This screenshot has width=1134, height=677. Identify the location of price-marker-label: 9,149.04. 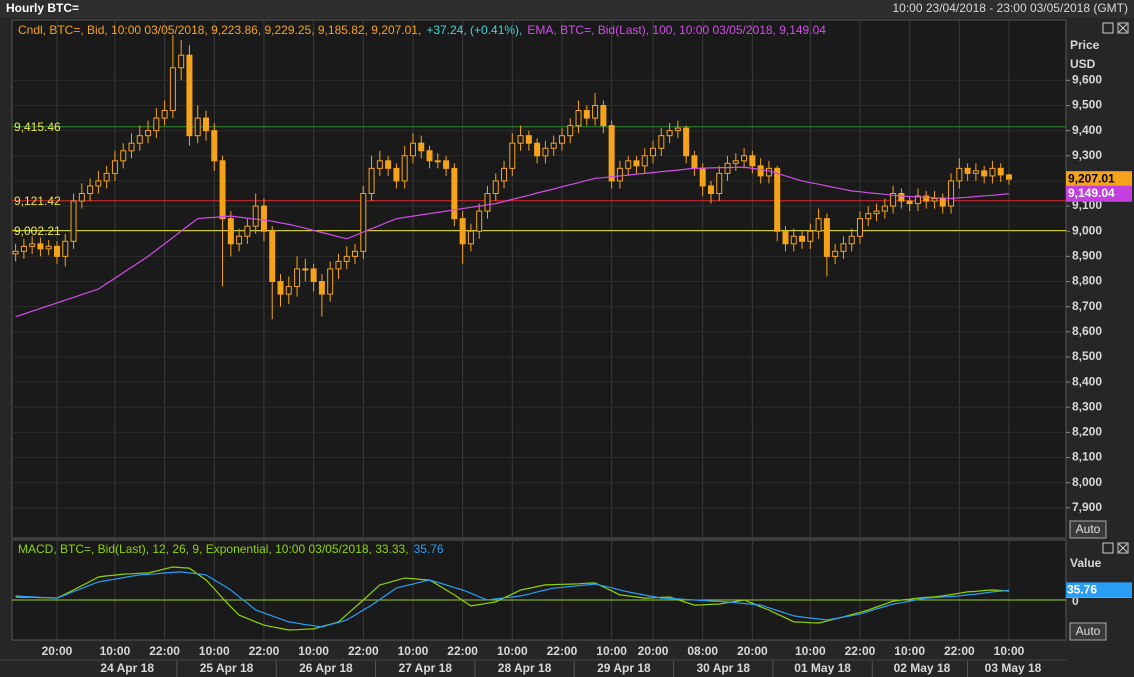
(1091, 193).